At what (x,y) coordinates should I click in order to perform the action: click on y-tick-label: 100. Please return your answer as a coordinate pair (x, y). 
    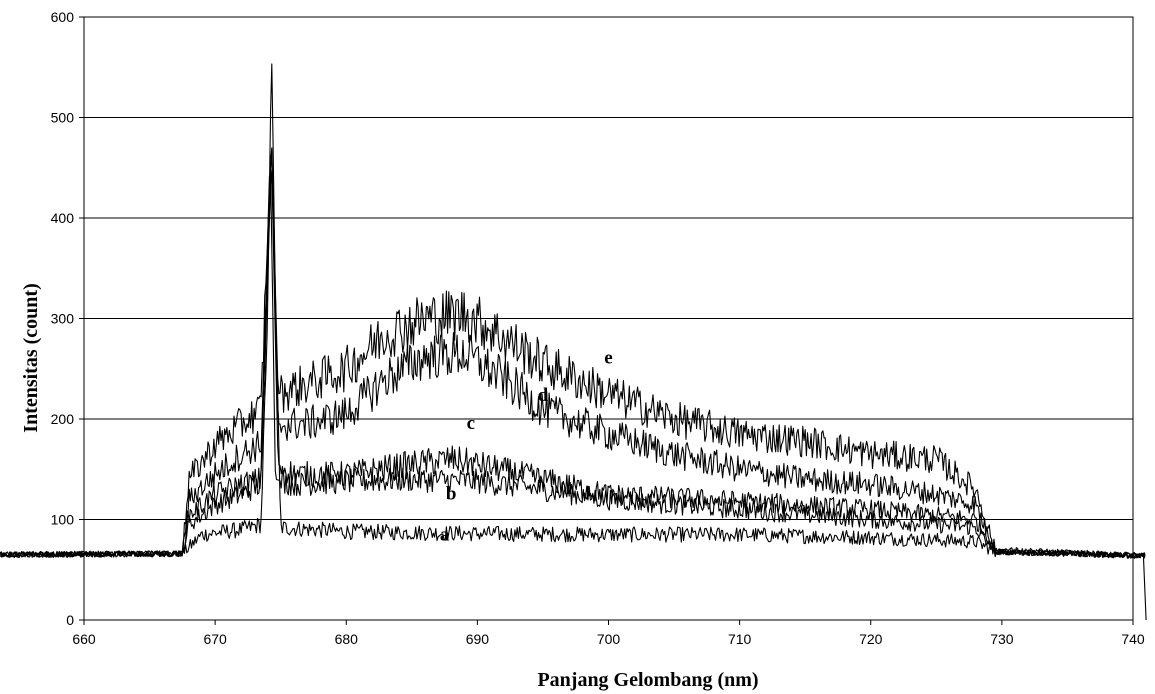
    Looking at the image, I should click on (63, 520).